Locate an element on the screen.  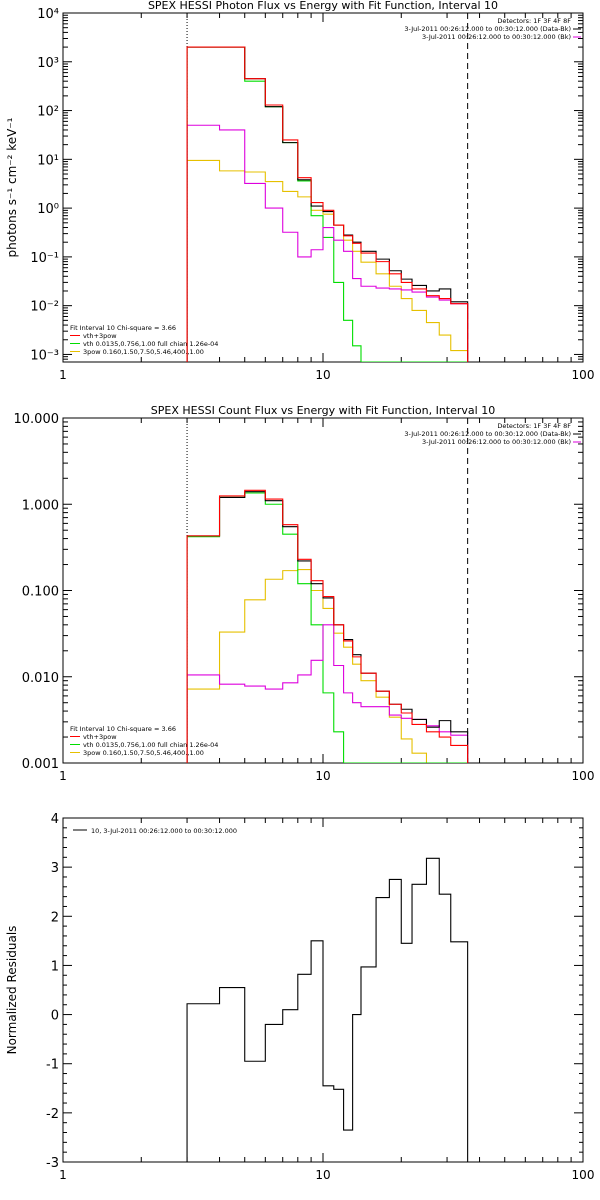
y-tick-label: 10⁻² is located at coordinates (44, 307).